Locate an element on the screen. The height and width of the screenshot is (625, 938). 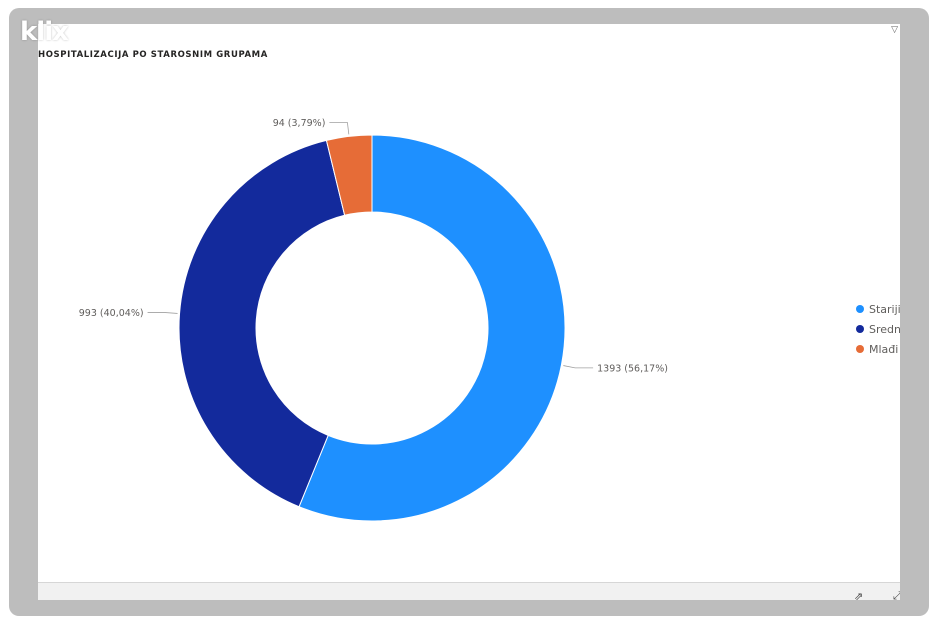
share-icon: ⇗ is located at coordinates (859, 595).